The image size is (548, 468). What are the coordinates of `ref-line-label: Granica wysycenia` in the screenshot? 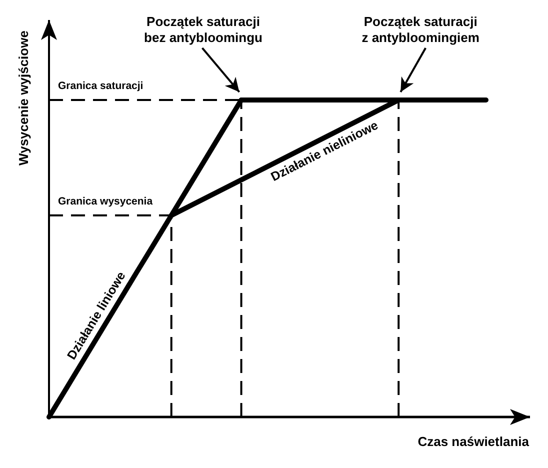 It's located at (105, 201).